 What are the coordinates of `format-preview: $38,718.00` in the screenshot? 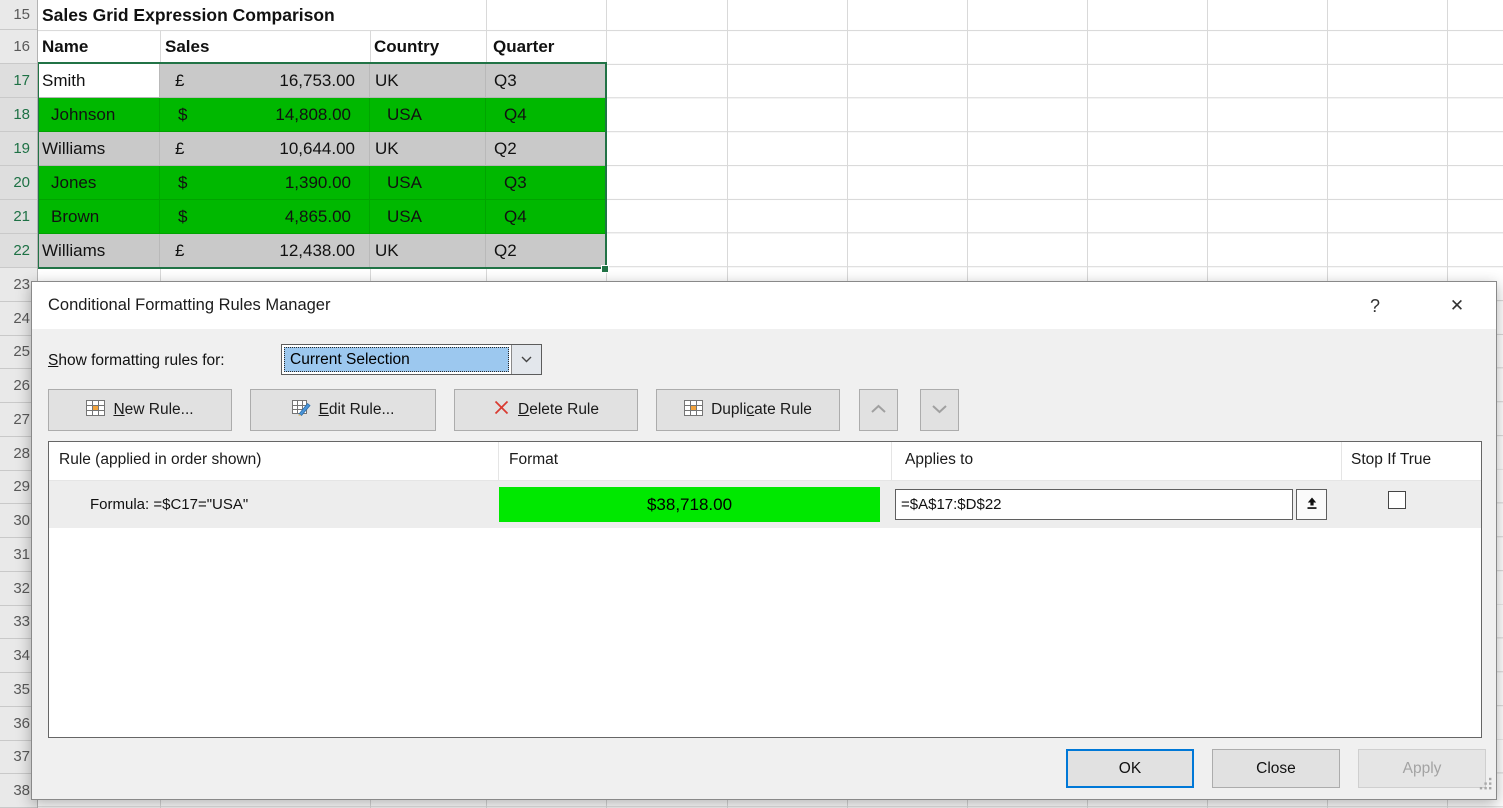 It's located at (689, 504).